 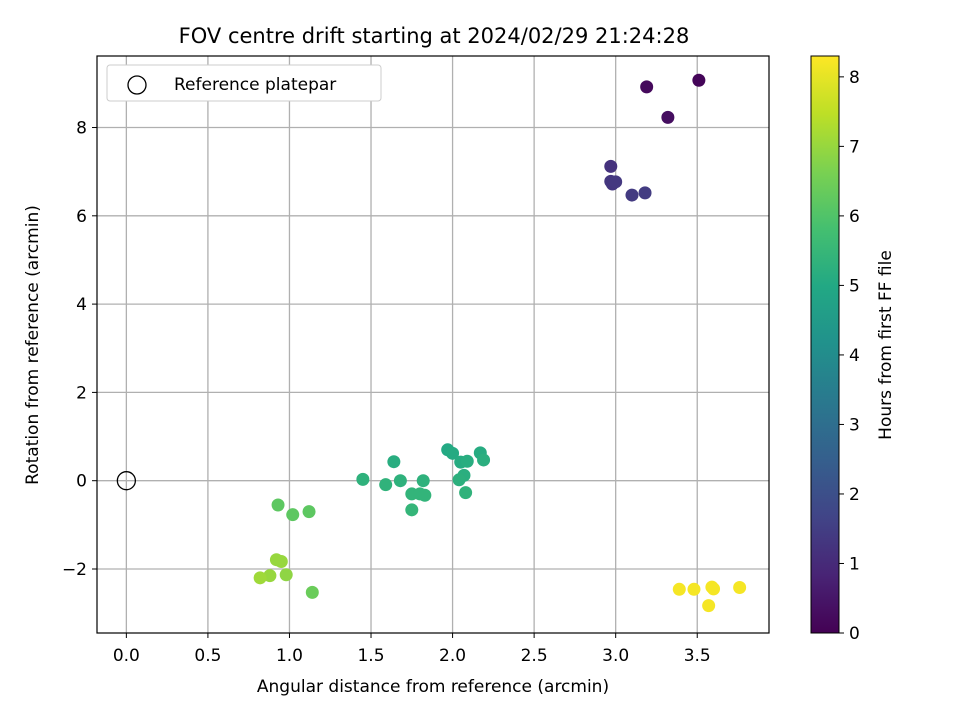 I want to click on y-tick-label: 4, so click(x=81, y=305).